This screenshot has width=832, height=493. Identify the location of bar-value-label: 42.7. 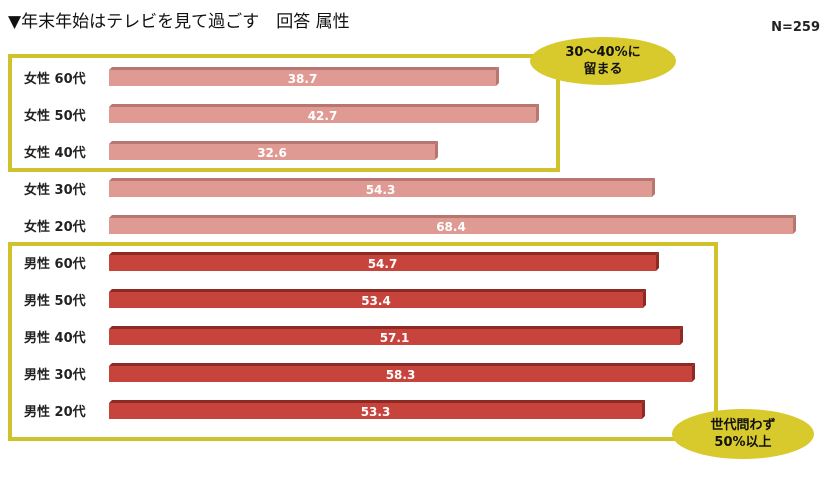
(323, 116).